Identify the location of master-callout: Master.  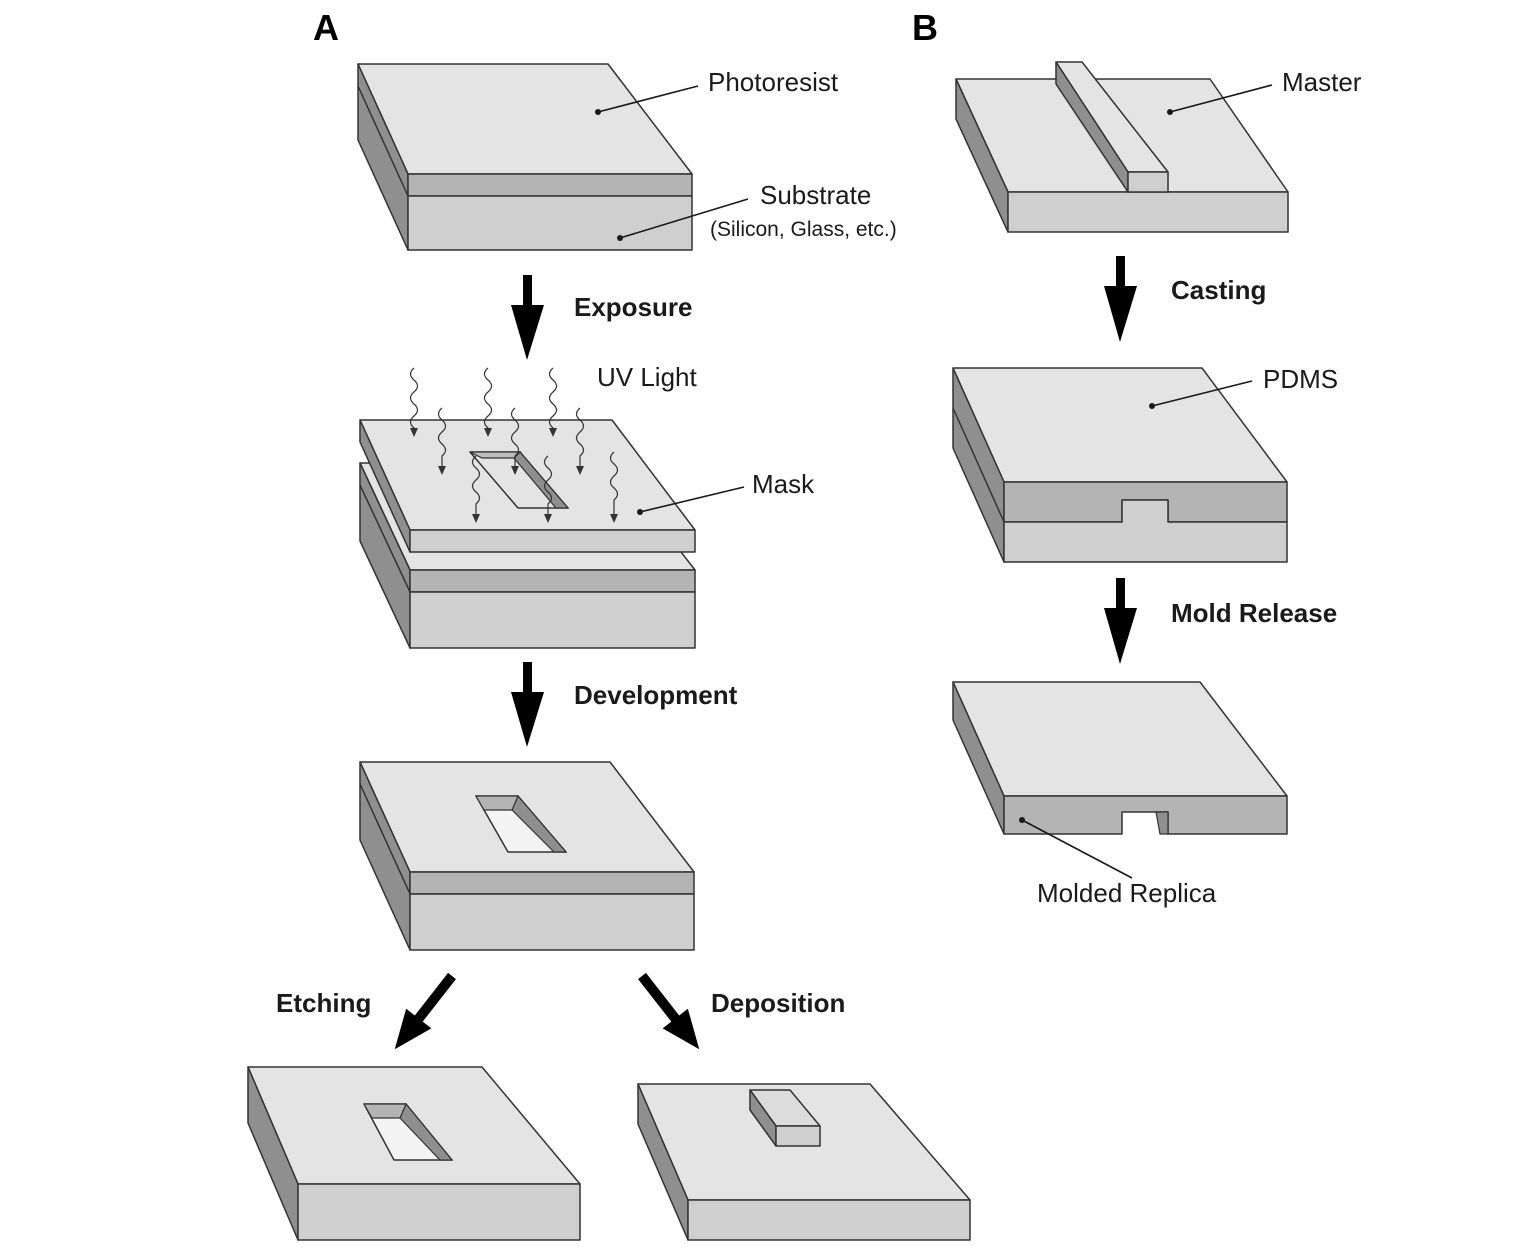
(1264, 91).